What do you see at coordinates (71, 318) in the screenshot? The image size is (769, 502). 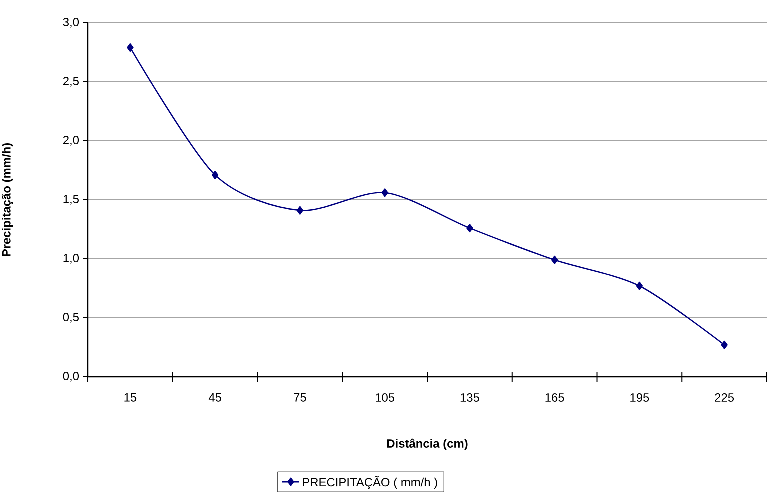 I see `y-tick-label: 0,5` at bounding box center [71, 318].